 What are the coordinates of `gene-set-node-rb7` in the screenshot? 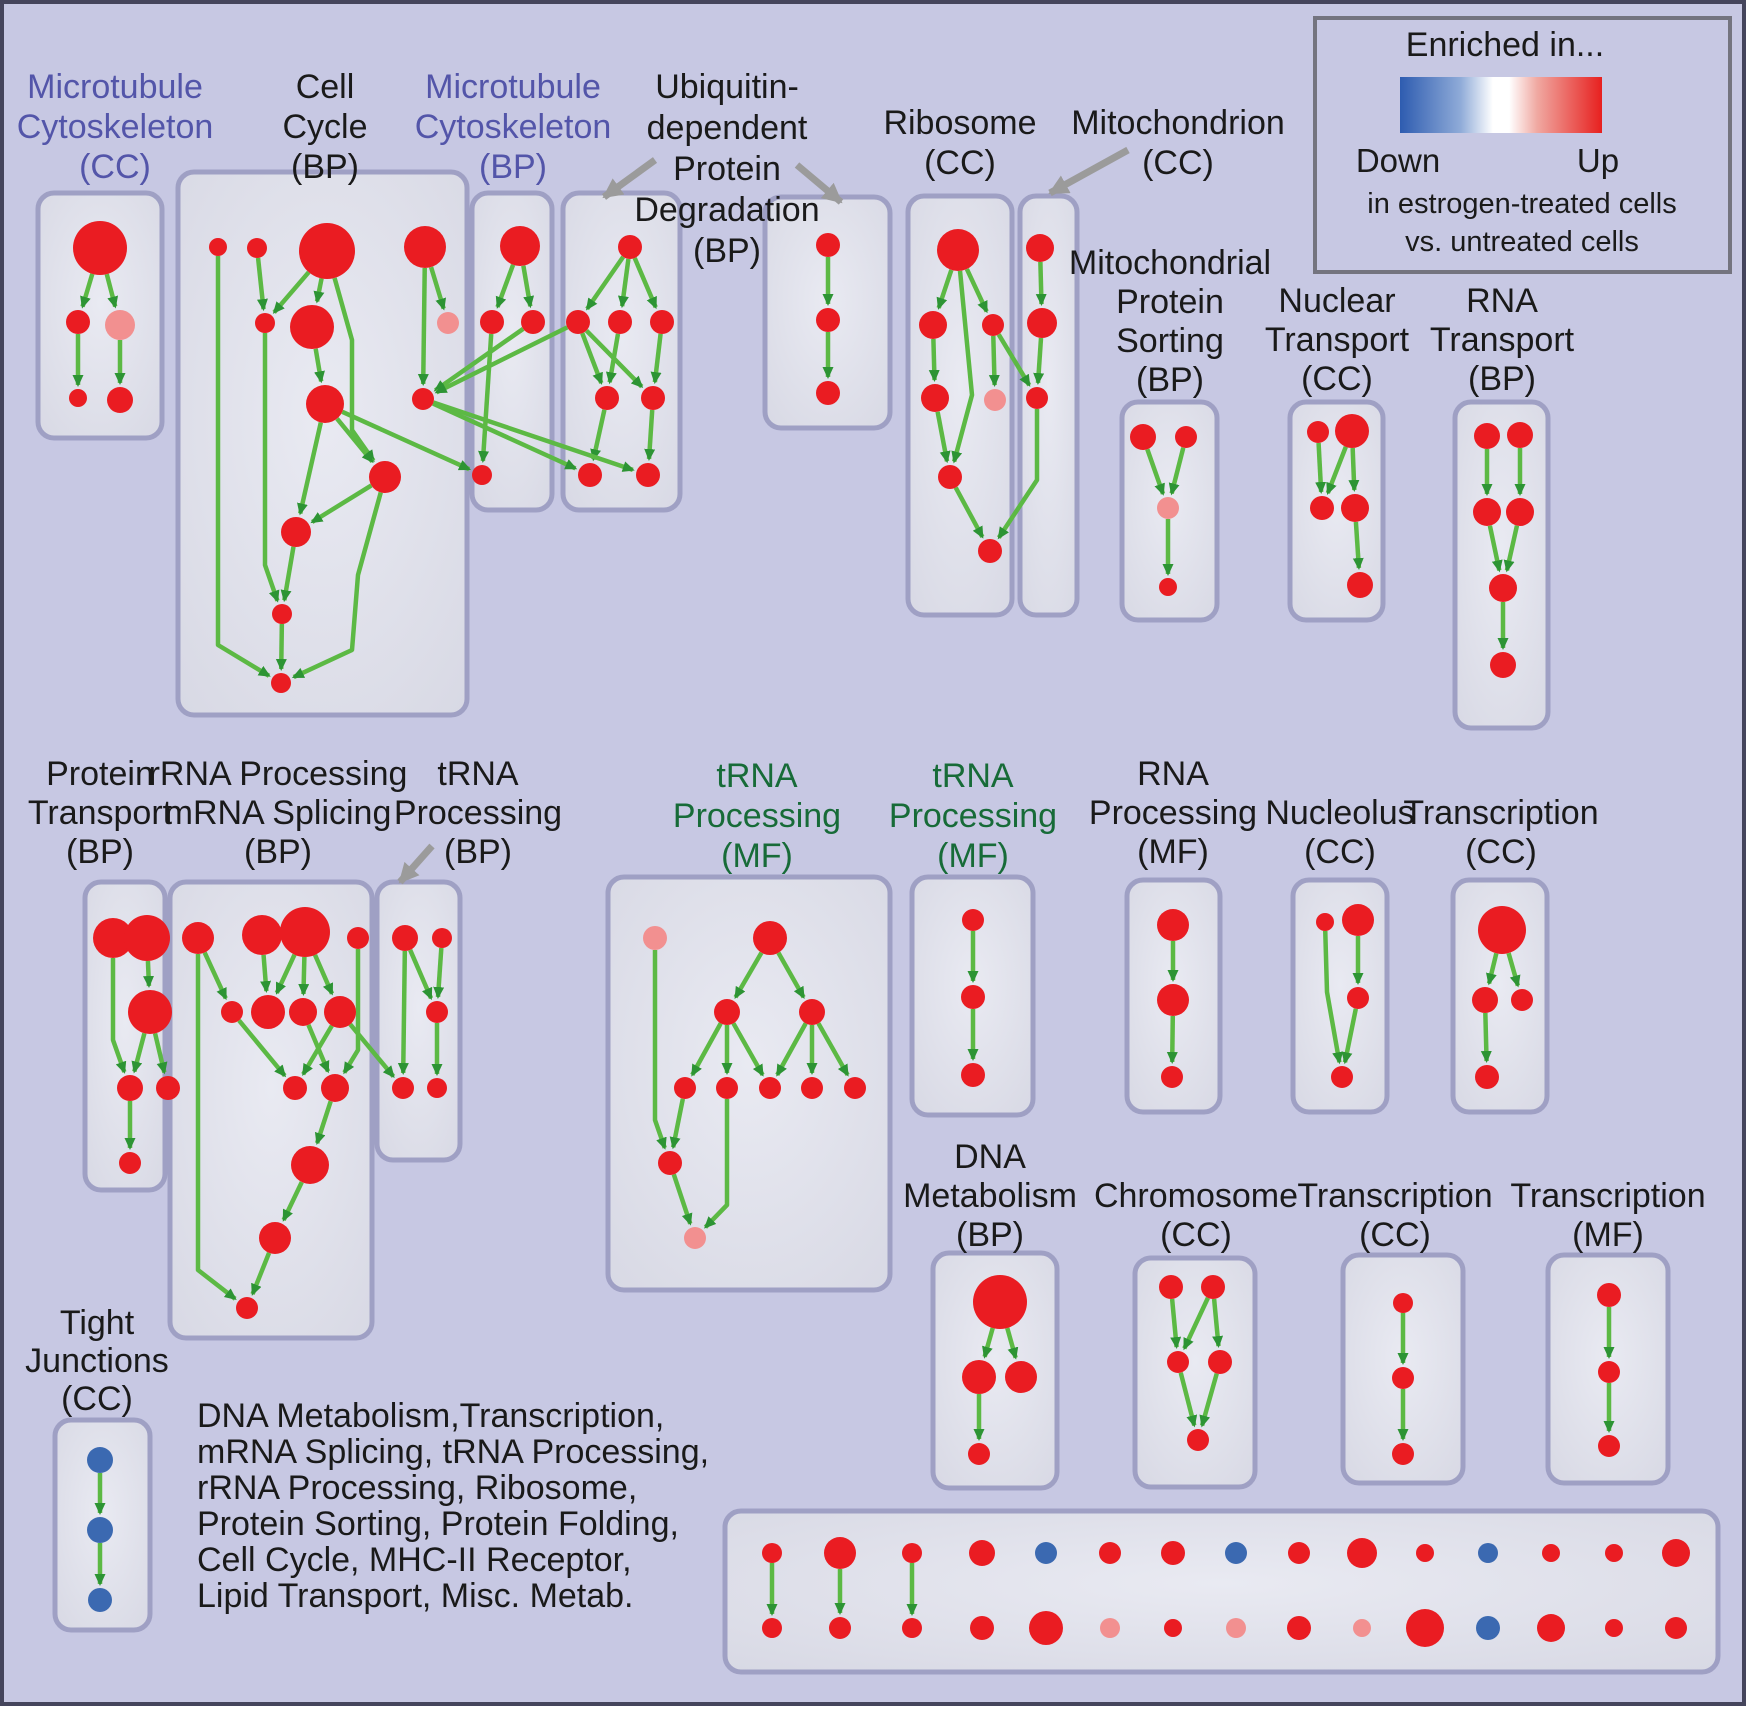 It's located at (990, 551).